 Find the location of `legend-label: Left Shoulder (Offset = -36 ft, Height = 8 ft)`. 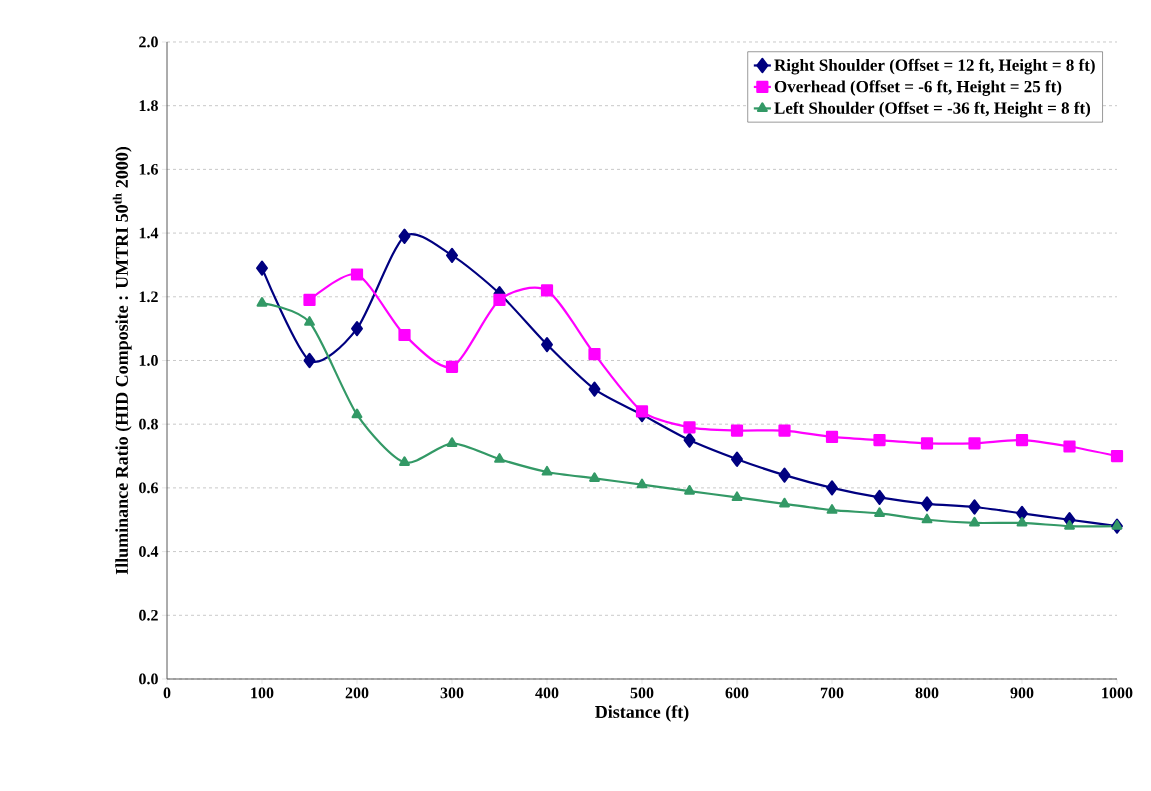

legend-label: Left Shoulder (Offset = -36 ft, Height = 8 ft) is located at coordinates (932, 109).